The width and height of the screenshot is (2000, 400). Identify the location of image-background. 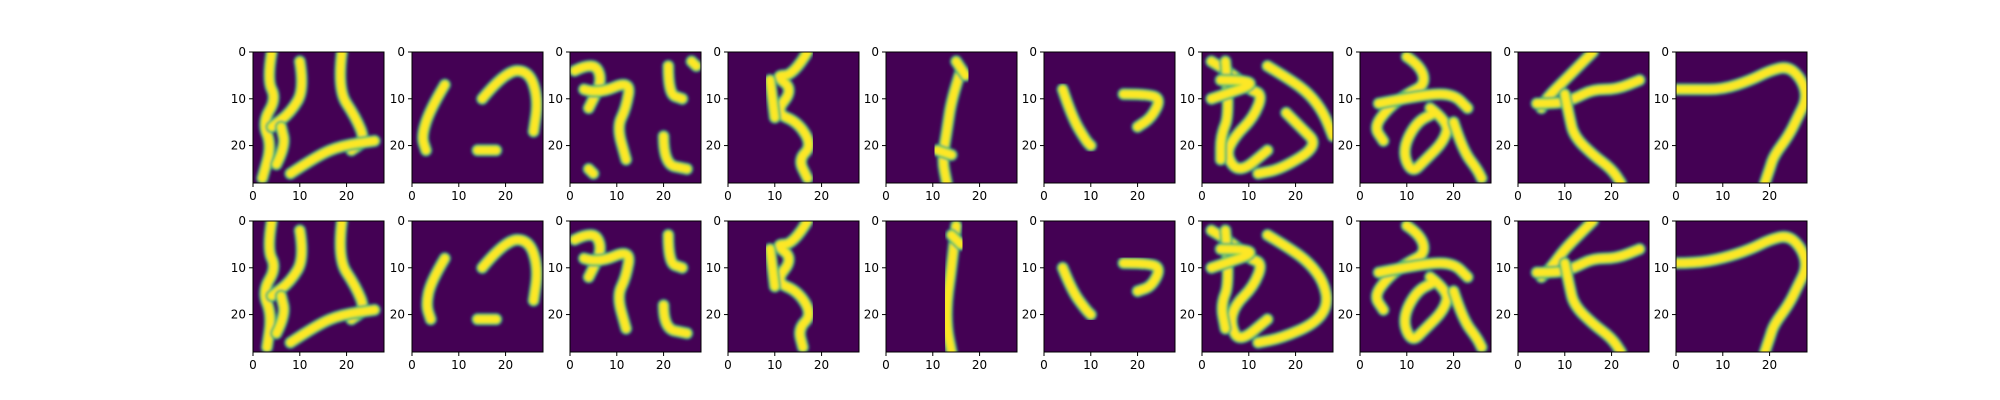
(1583, 286).